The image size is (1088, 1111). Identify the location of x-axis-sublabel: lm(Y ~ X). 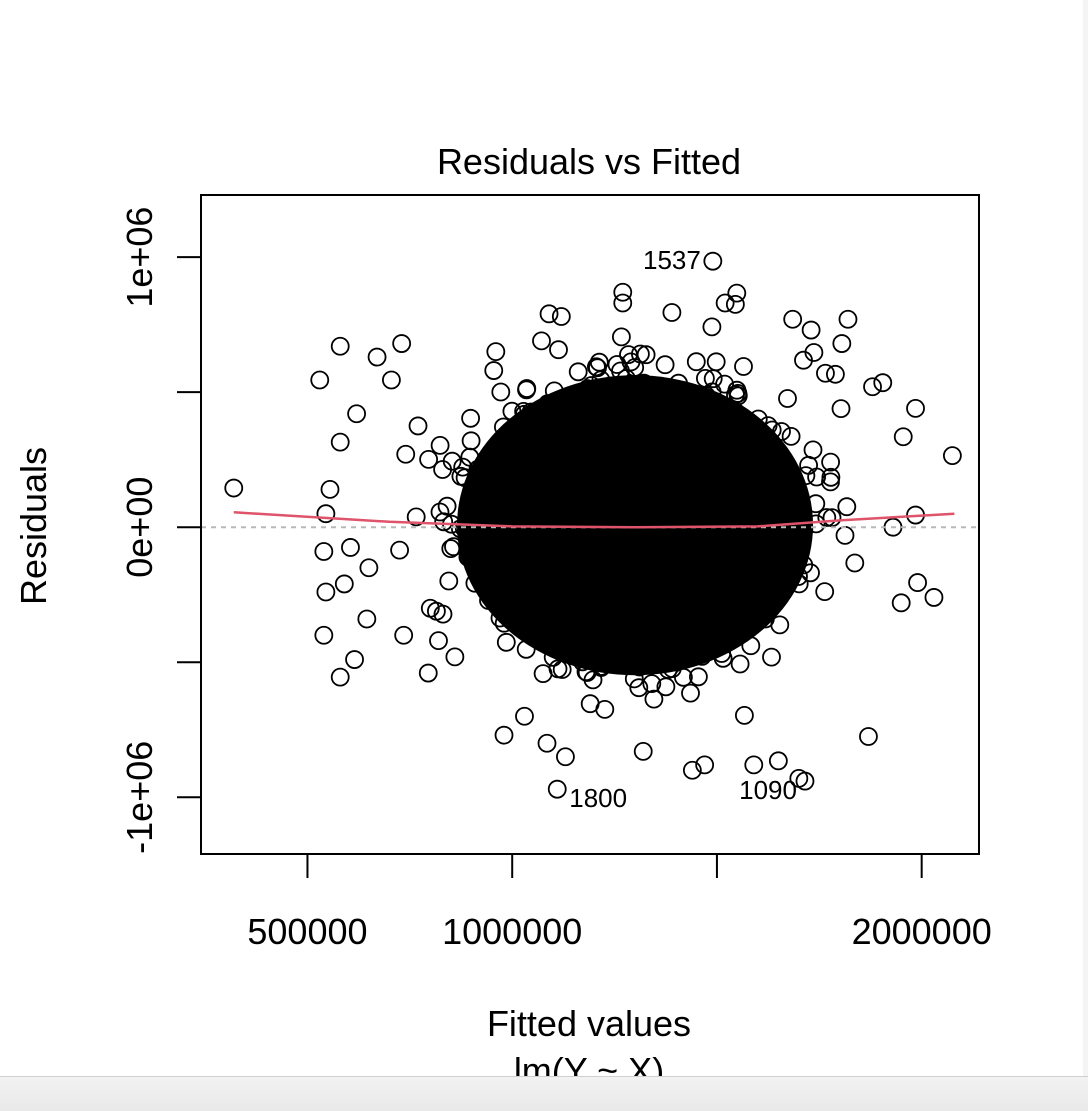
(589, 1063).